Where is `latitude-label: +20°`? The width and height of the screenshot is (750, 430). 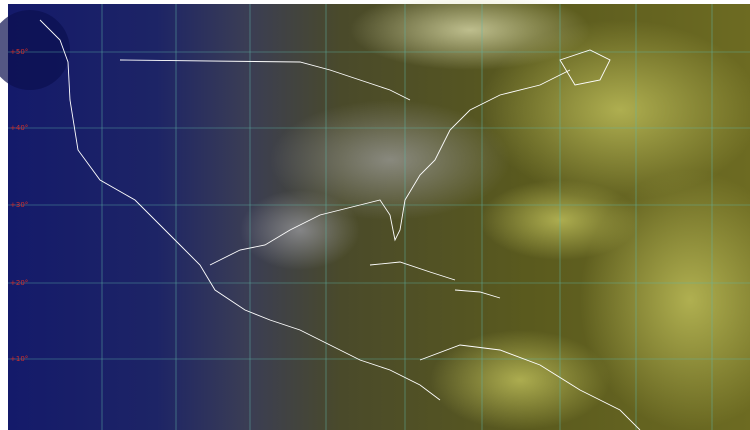
latitude-label: +20° is located at coordinates (19, 283).